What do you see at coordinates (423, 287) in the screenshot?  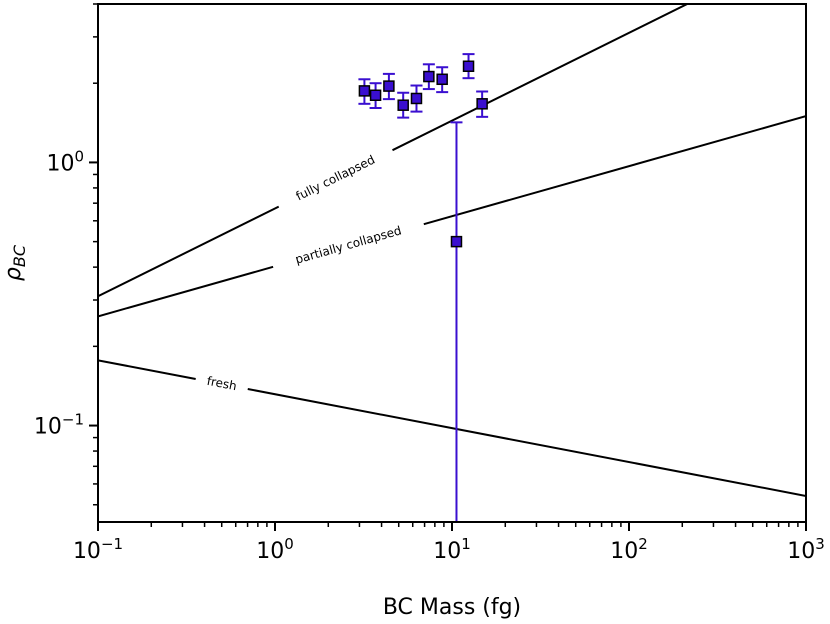 I see `data-points` at bounding box center [423, 287].